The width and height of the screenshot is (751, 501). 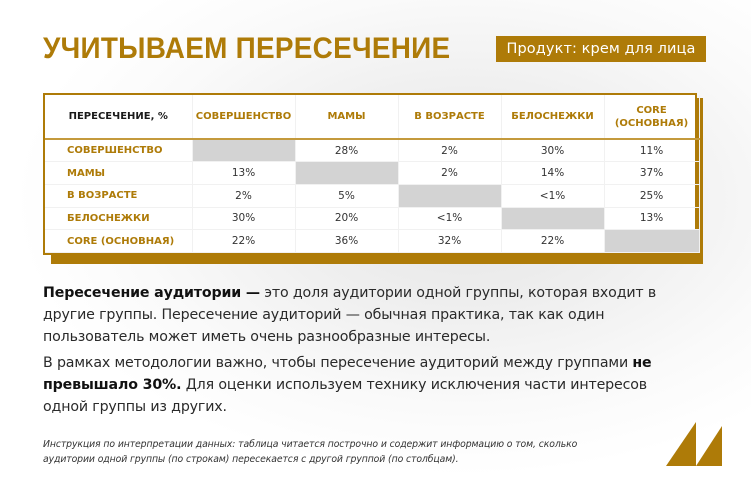 What do you see at coordinates (247, 48) in the screenshot?
I see `page-title: УЧИТЫВАЕМ ПЕРЕСЕЧЕНИЕ` at bounding box center [247, 48].